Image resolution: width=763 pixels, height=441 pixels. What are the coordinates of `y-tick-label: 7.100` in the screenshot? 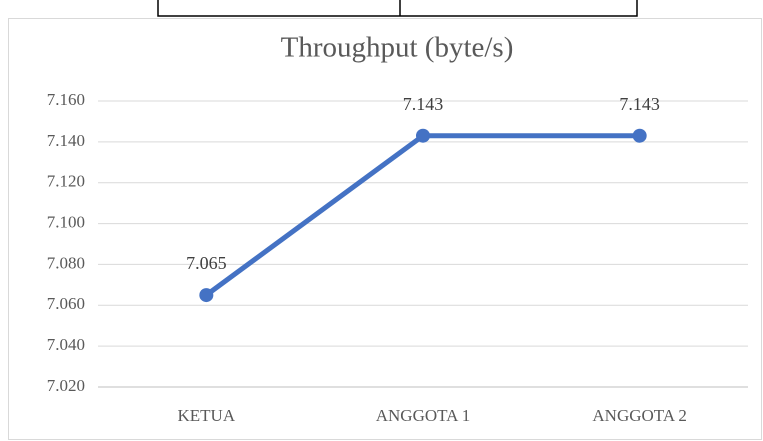 It's located at (66, 221).